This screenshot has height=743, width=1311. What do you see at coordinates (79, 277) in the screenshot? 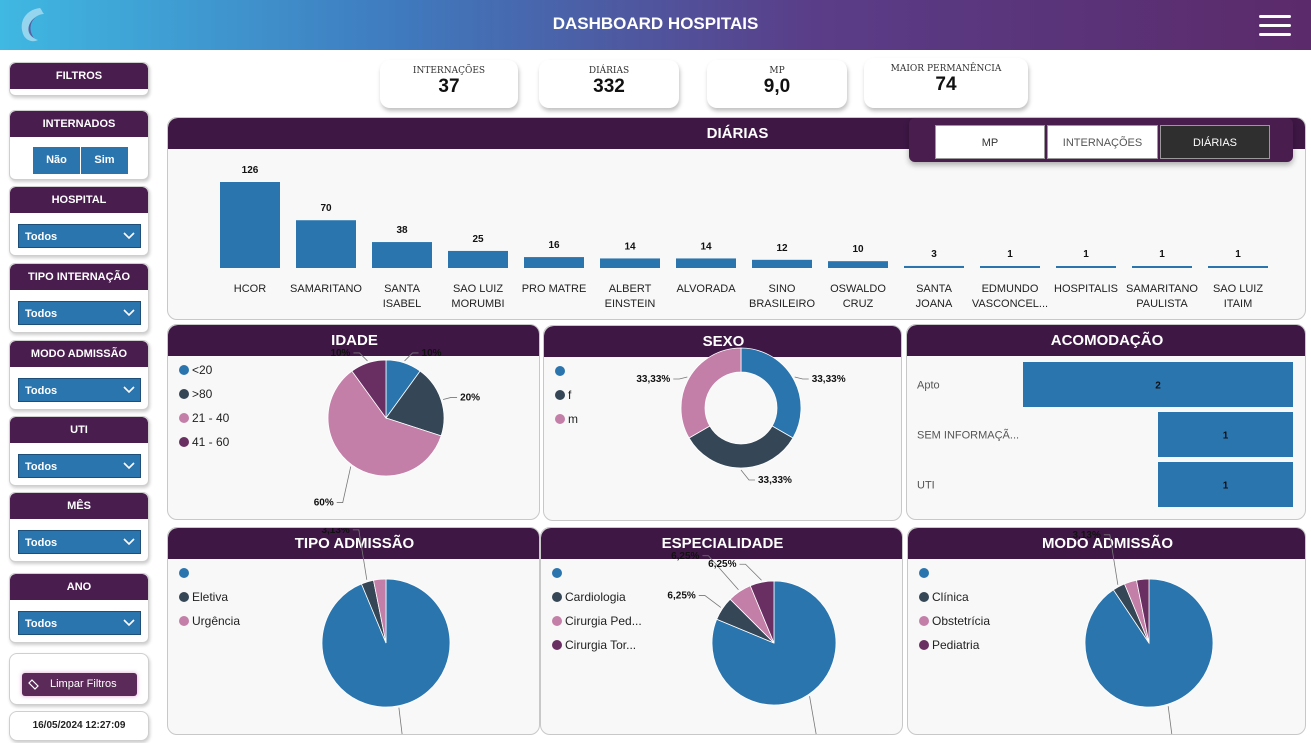
I see `tipo-internacao-title: TIPO INTERNAÇÃO` at bounding box center [79, 277].